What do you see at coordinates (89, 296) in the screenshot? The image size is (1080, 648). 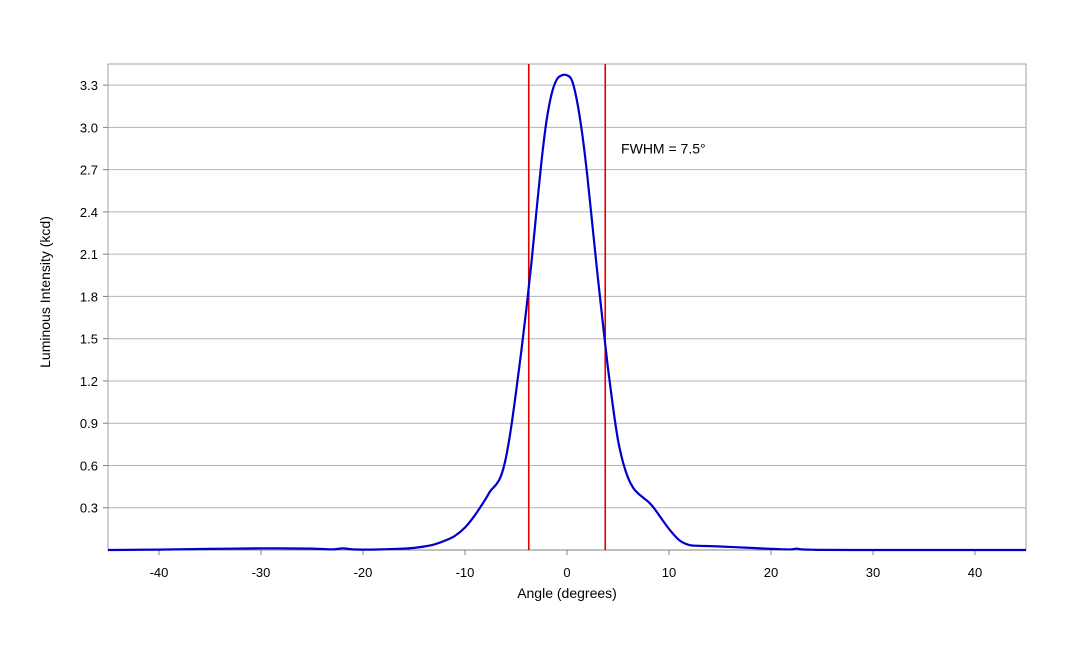 I see `y-tick-label: 1.8` at bounding box center [89, 296].